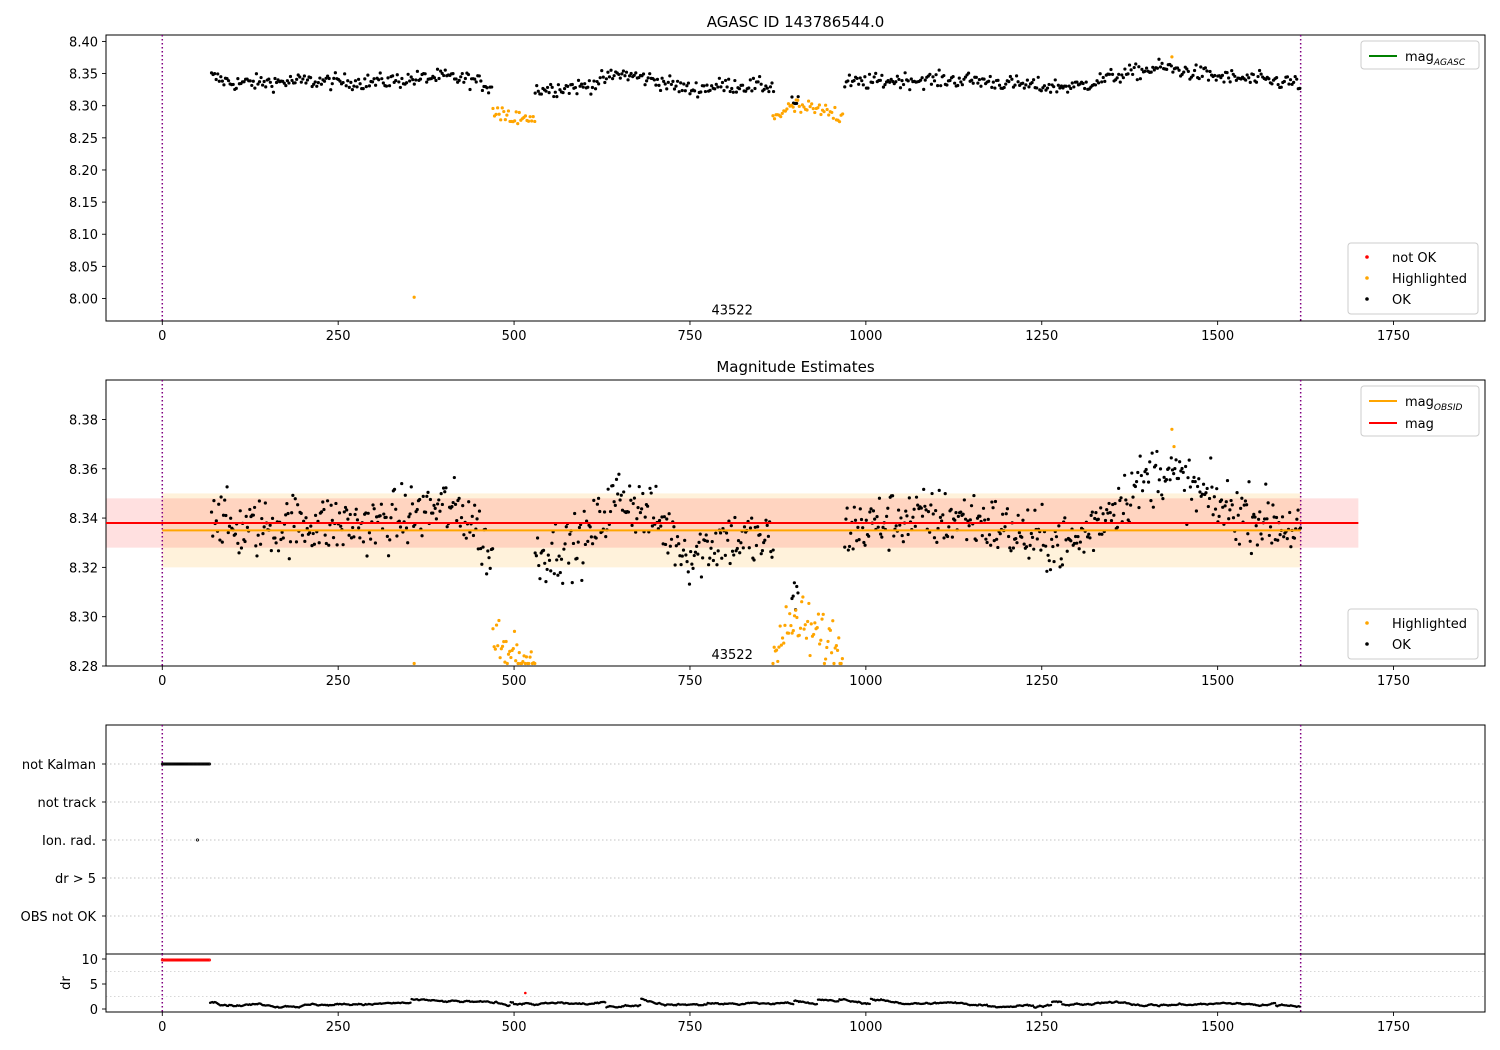  Describe the element at coordinates (1367, 623) in the screenshot. I see `legend-point-swatch` at that location.